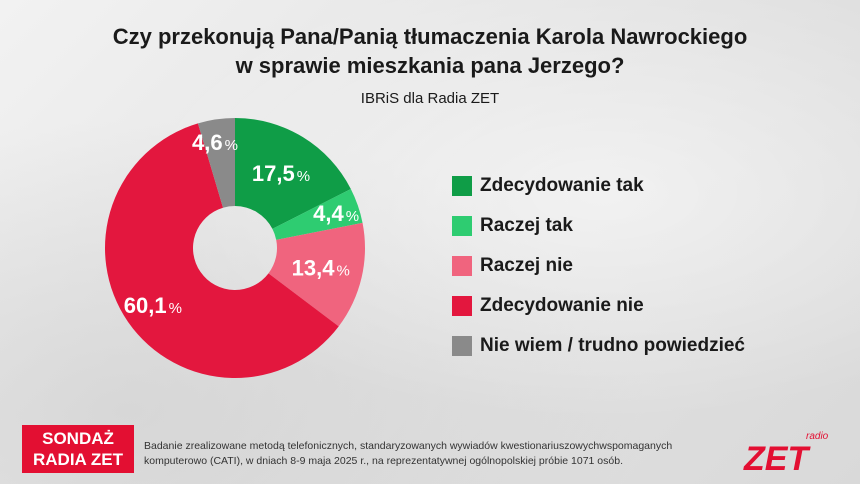  Describe the element at coordinates (817, 436) in the screenshot. I see `brand-small-text: radio` at that location.